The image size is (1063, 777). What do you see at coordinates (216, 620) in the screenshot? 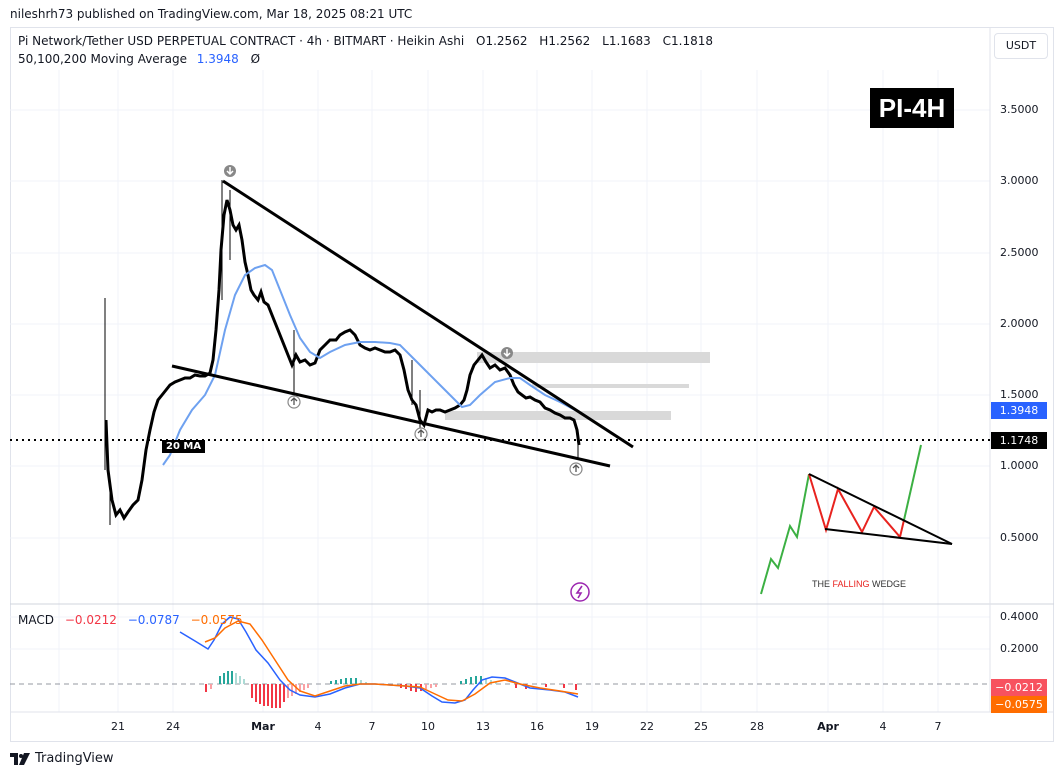
I see `macd-signal-value: −0.0575` at bounding box center [216, 620].